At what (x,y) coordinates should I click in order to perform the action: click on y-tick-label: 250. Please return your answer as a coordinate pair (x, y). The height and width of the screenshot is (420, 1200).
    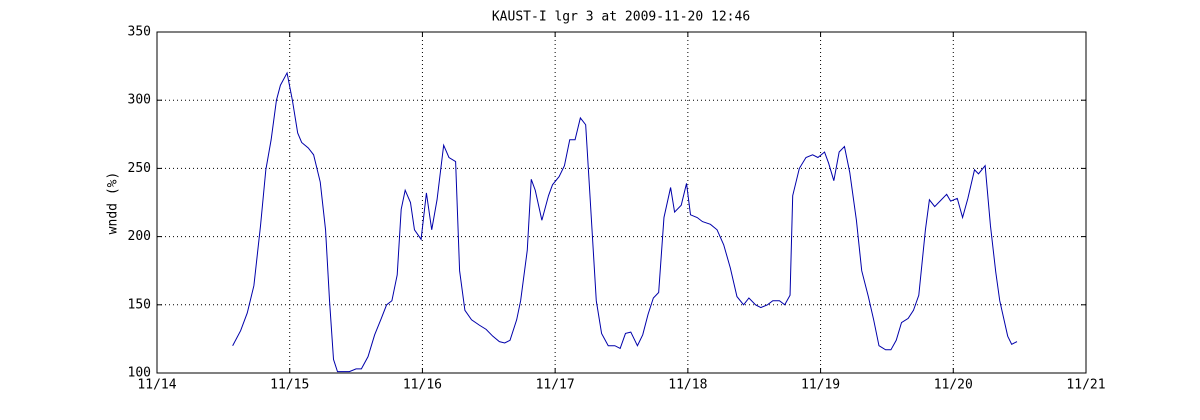
    Looking at the image, I should click on (139, 168).